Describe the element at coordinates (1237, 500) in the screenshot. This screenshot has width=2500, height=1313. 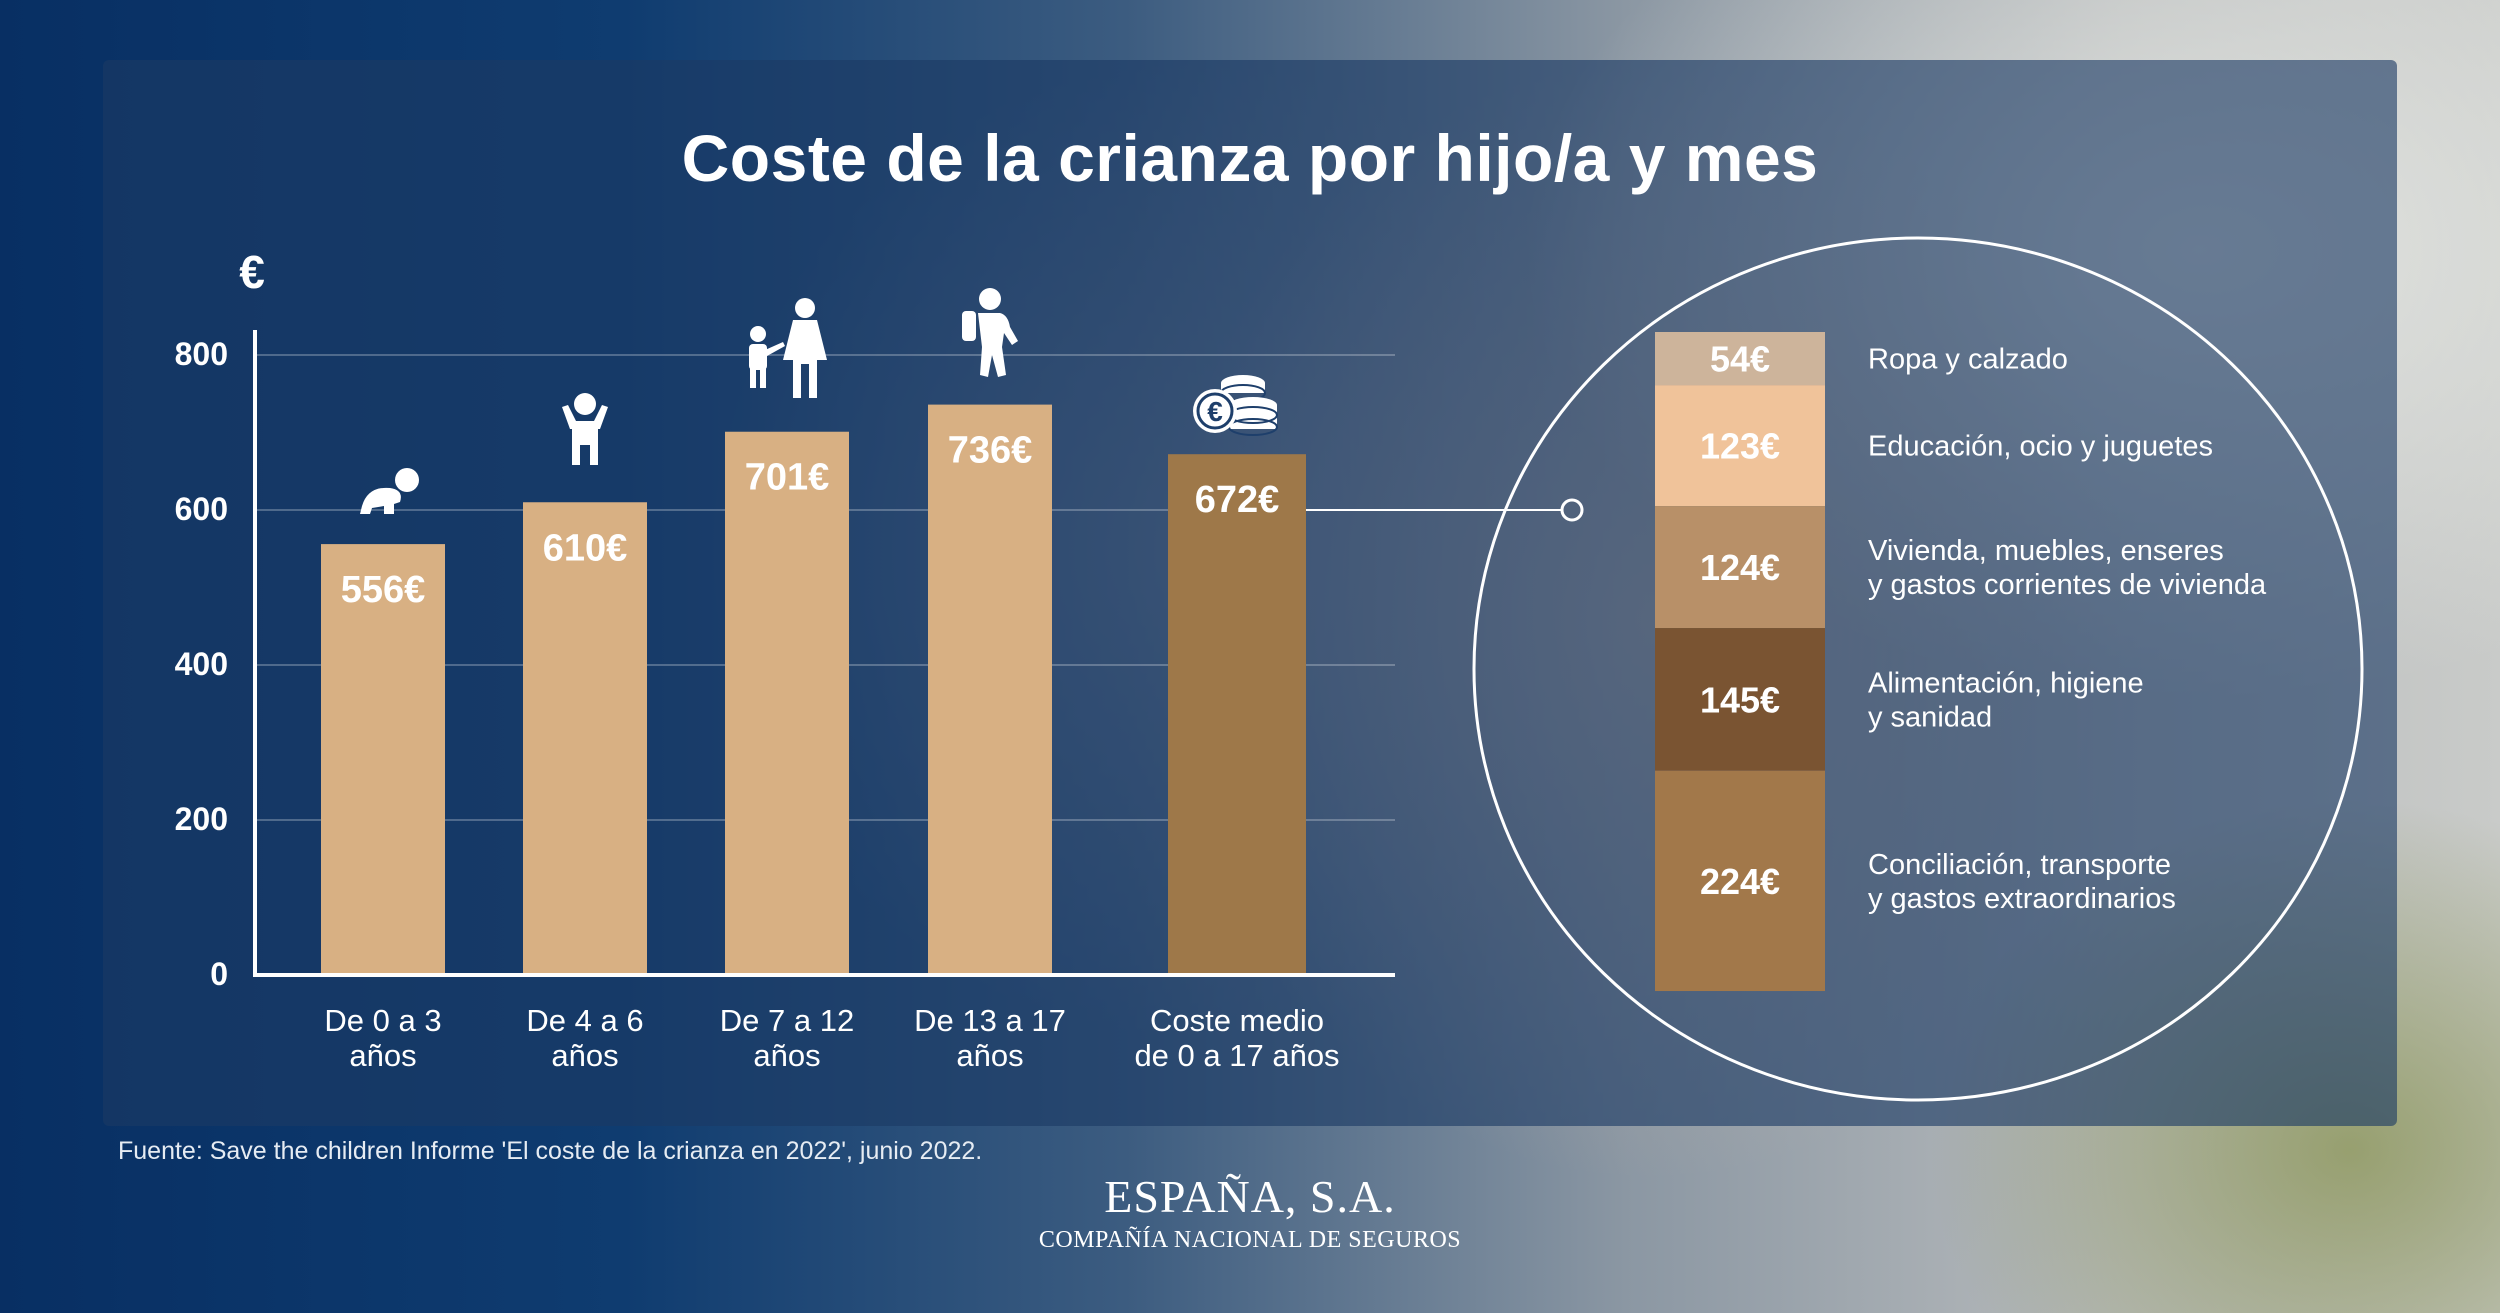
I see `bar-value-label: 672€` at that location.